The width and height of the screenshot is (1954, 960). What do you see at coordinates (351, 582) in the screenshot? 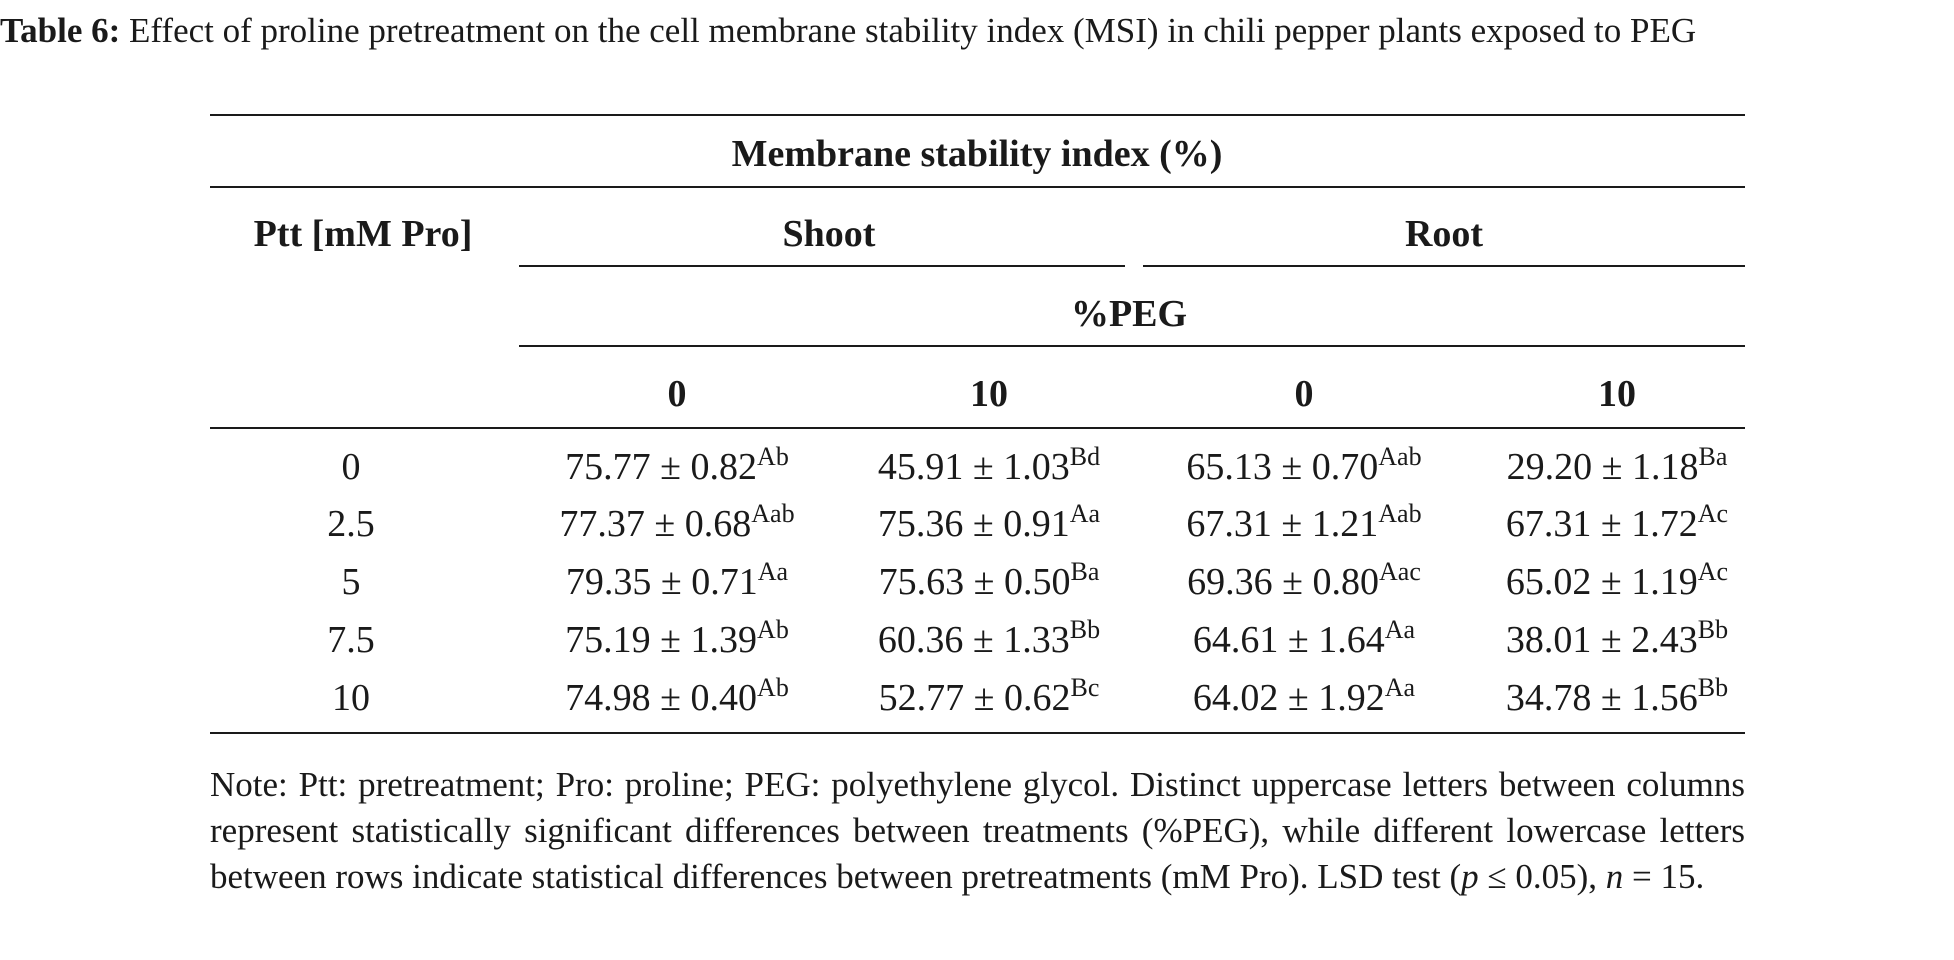
I see `row-label: 5` at bounding box center [351, 582].